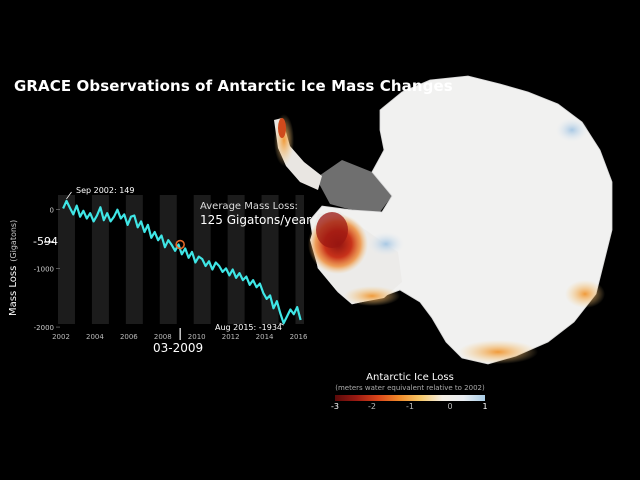  Describe the element at coordinates (572, 130) in the screenshot. I see `east-gain` at that location.